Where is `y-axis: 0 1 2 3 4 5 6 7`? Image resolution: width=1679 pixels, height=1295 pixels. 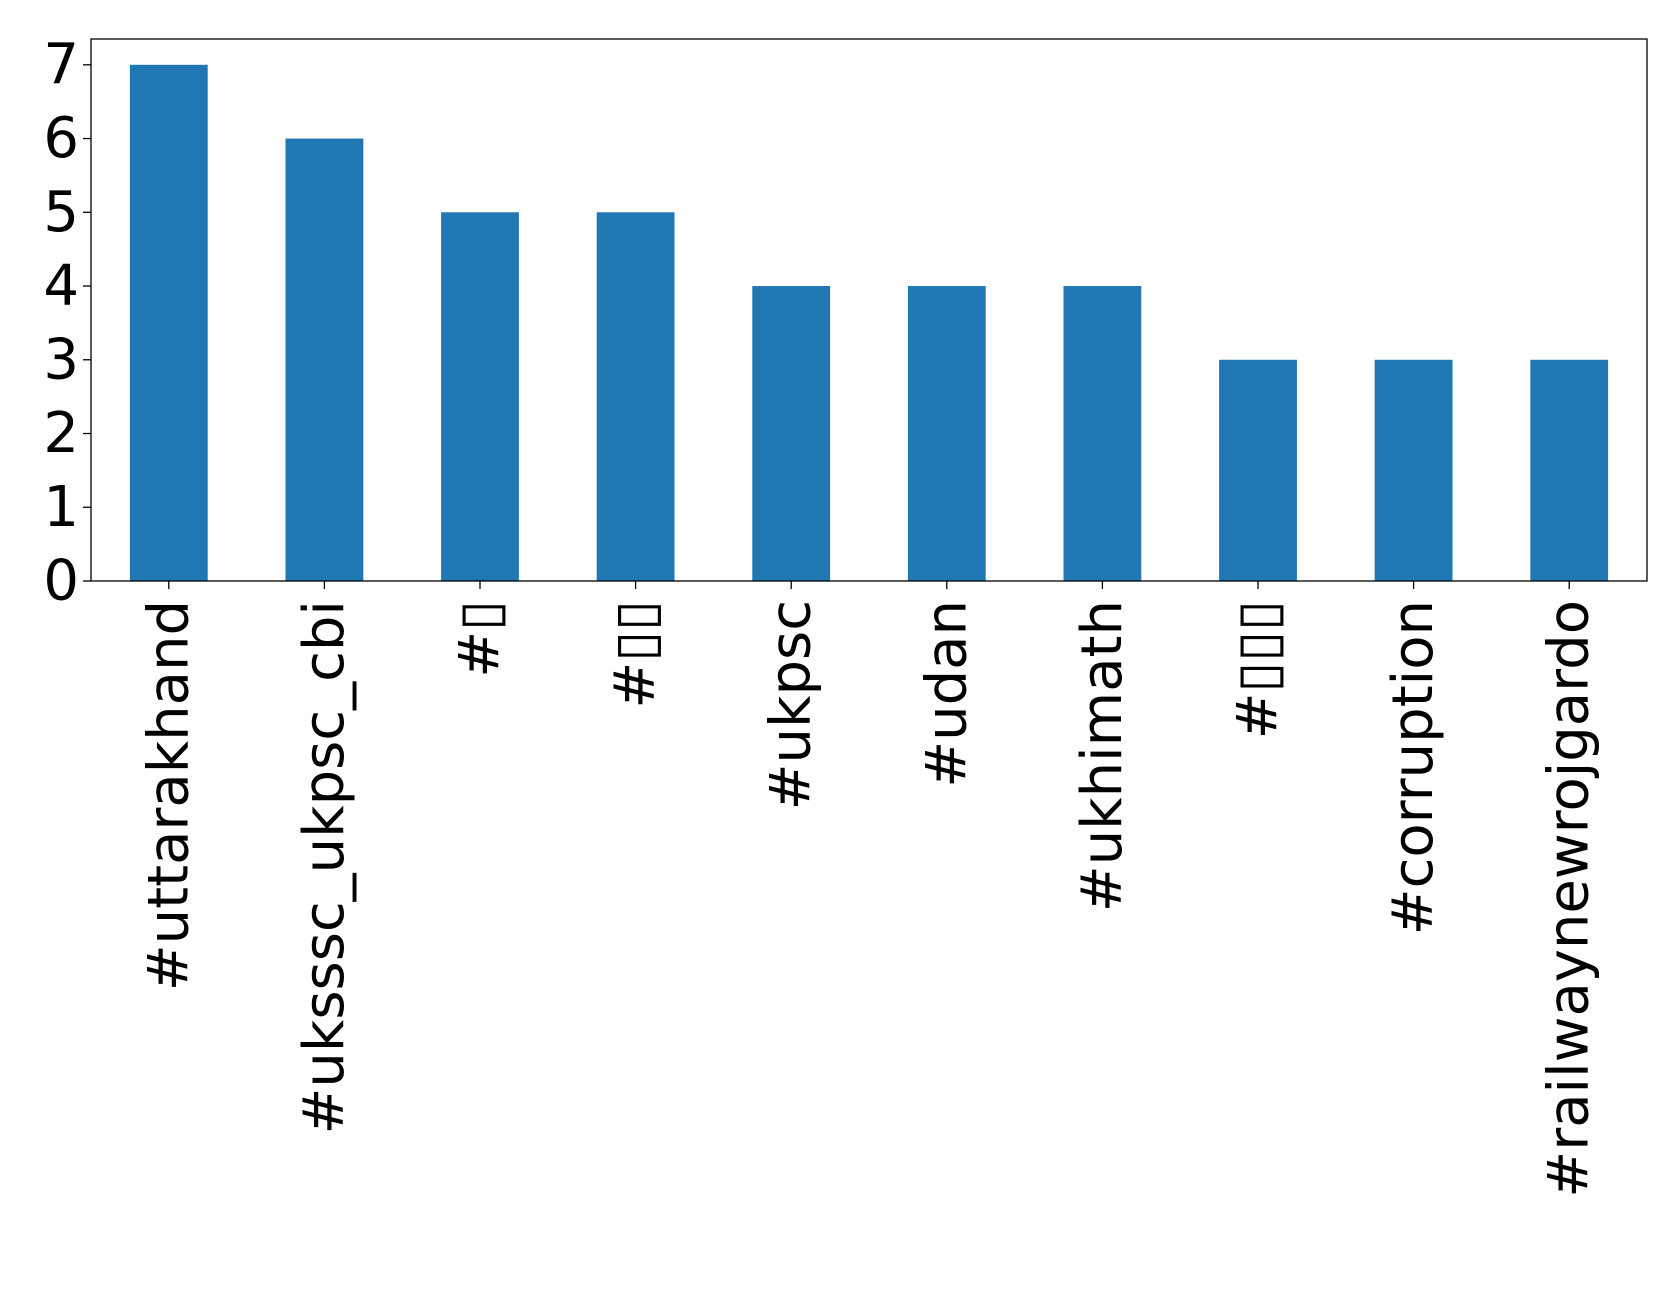 y-axis: 0 1 2 3 4 5 6 7 is located at coordinates (67, 323).